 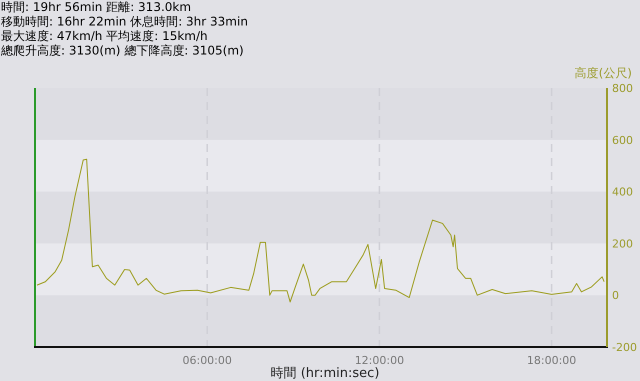 What do you see at coordinates (622, 88) in the screenshot?
I see `y-tick-label: 800` at bounding box center [622, 88].